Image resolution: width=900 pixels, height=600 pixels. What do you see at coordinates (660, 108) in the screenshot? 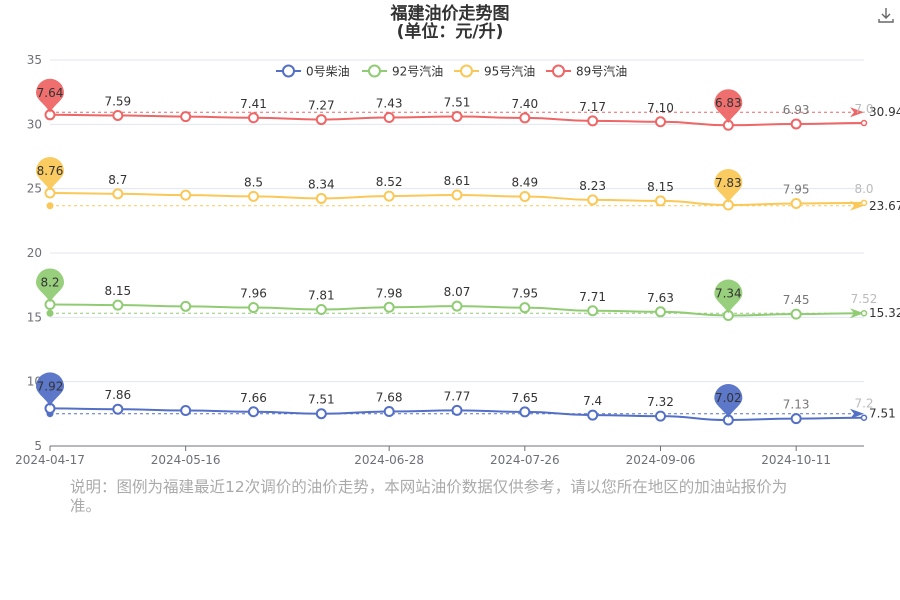
I see `data-label-3: 7.10` at bounding box center [660, 108].